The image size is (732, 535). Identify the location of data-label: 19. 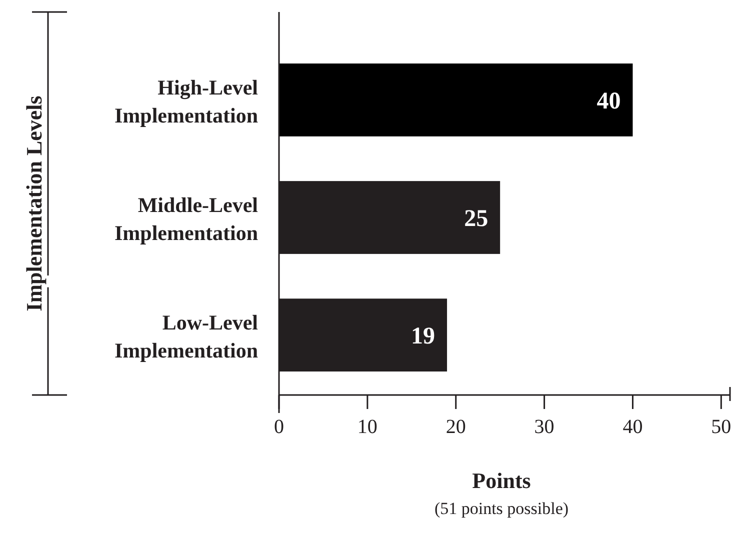
(423, 336).